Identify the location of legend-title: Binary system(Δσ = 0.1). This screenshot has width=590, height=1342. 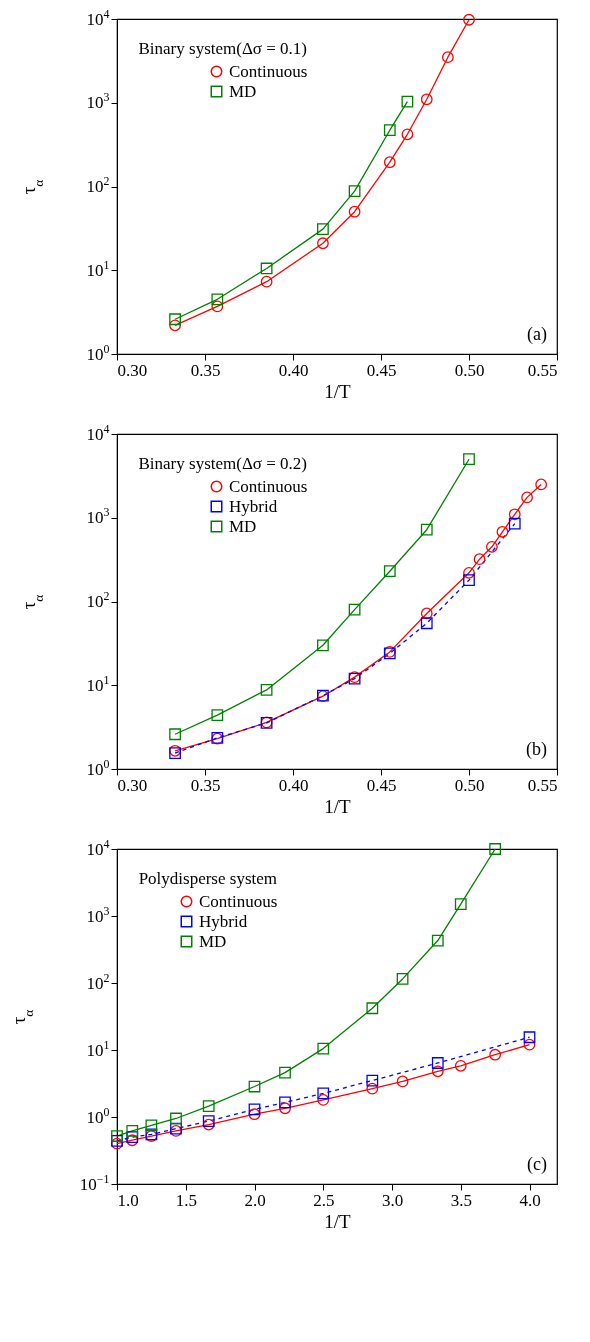
(222, 48).